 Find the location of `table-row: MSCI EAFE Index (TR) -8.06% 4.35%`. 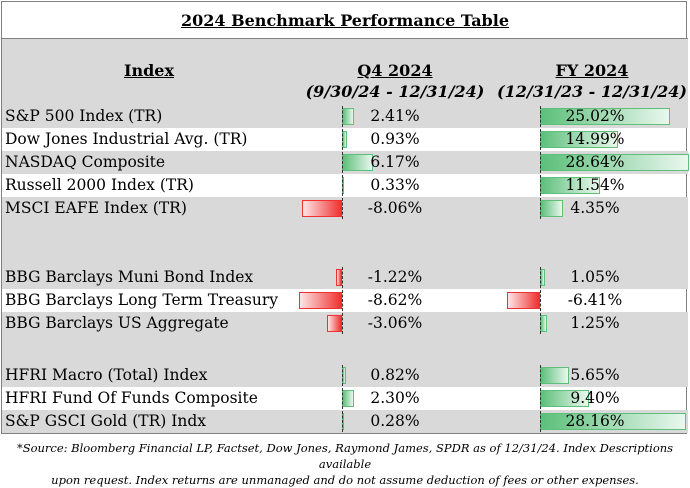

table-row: MSCI EAFE Index (TR) -8.06% 4.35% is located at coordinates (345, 208).